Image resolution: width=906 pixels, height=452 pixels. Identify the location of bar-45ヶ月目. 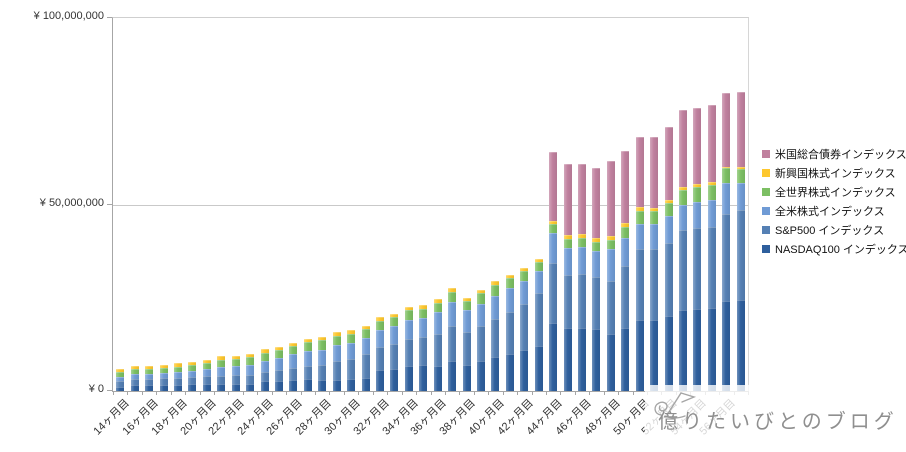
(567, 277).